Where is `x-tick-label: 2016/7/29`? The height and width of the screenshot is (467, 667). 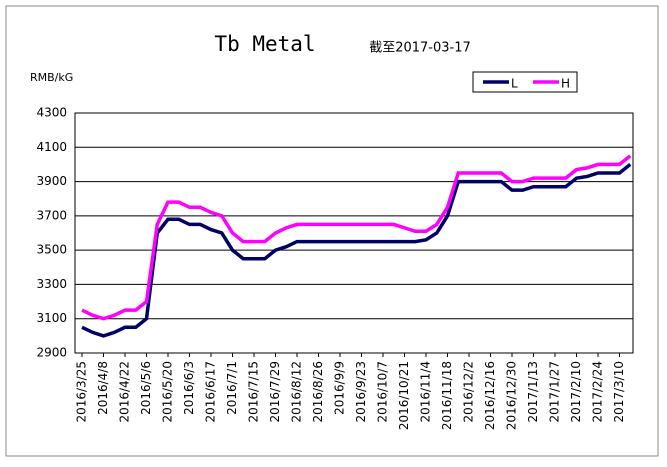 x-tick-label: 2016/7/29 is located at coordinates (275, 392).